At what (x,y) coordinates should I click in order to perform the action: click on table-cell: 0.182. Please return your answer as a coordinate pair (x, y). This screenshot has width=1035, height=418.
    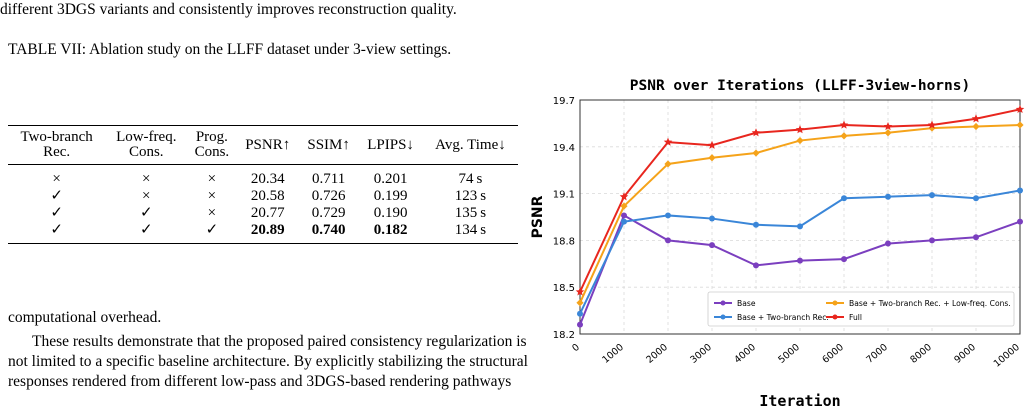
    Looking at the image, I should click on (390, 230).